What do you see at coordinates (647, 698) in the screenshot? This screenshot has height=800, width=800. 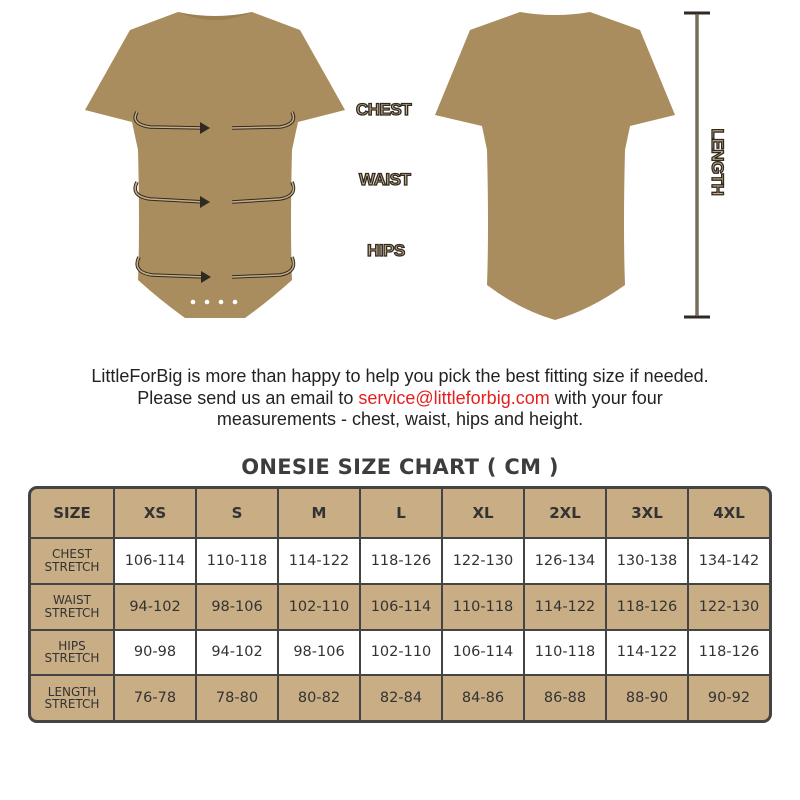 I see `table-cell: 88-90` at bounding box center [647, 698].